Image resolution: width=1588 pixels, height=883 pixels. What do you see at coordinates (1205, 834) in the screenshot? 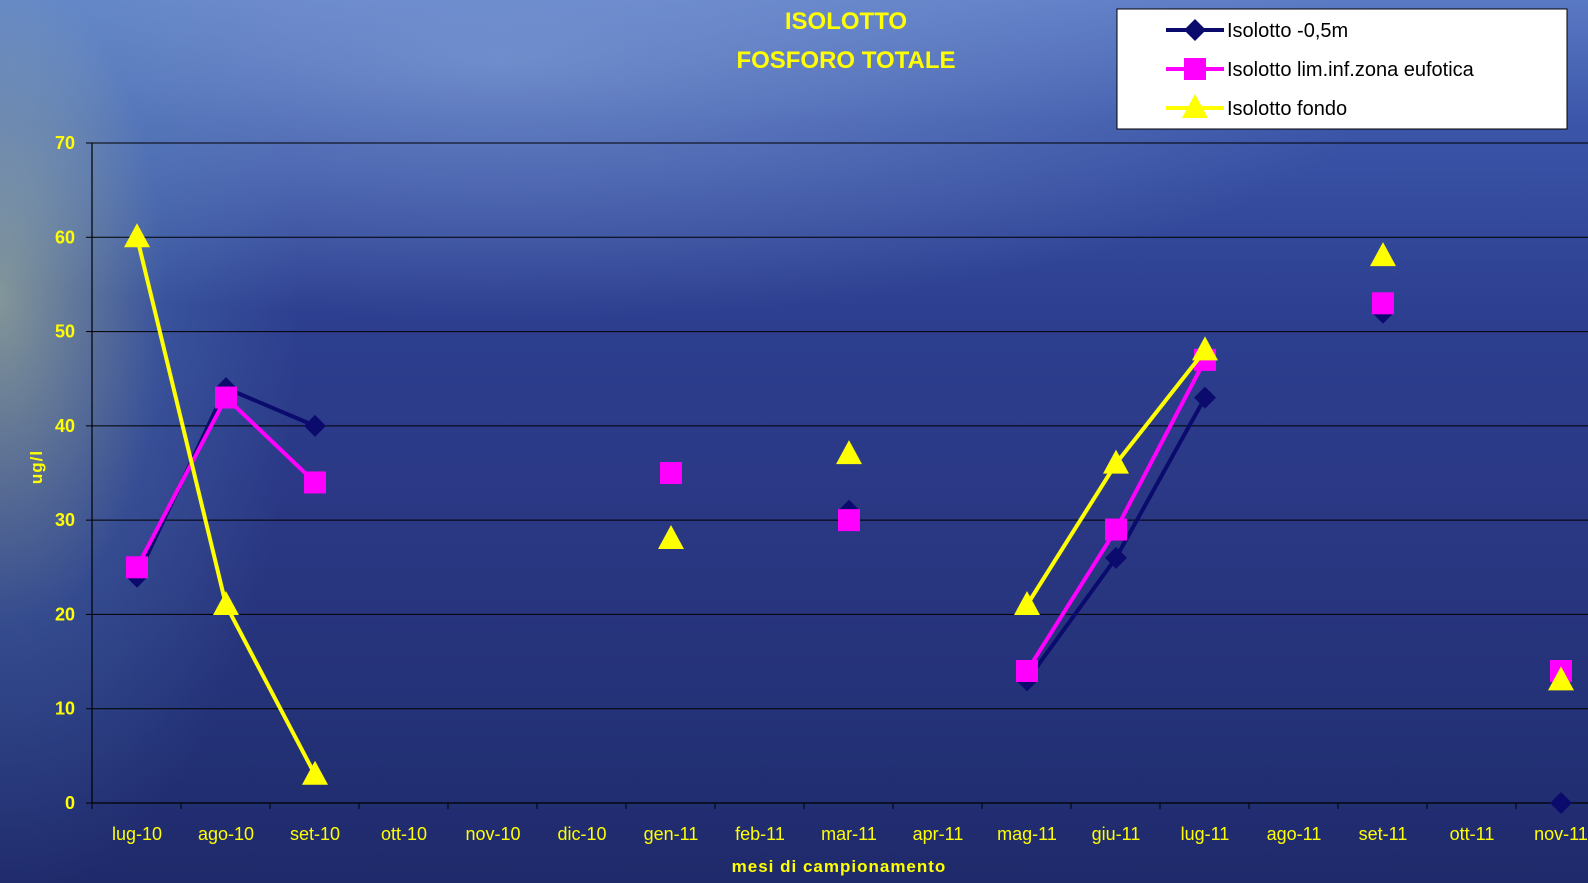
I see `x-tick-label: lug-11` at bounding box center [1205, 834].